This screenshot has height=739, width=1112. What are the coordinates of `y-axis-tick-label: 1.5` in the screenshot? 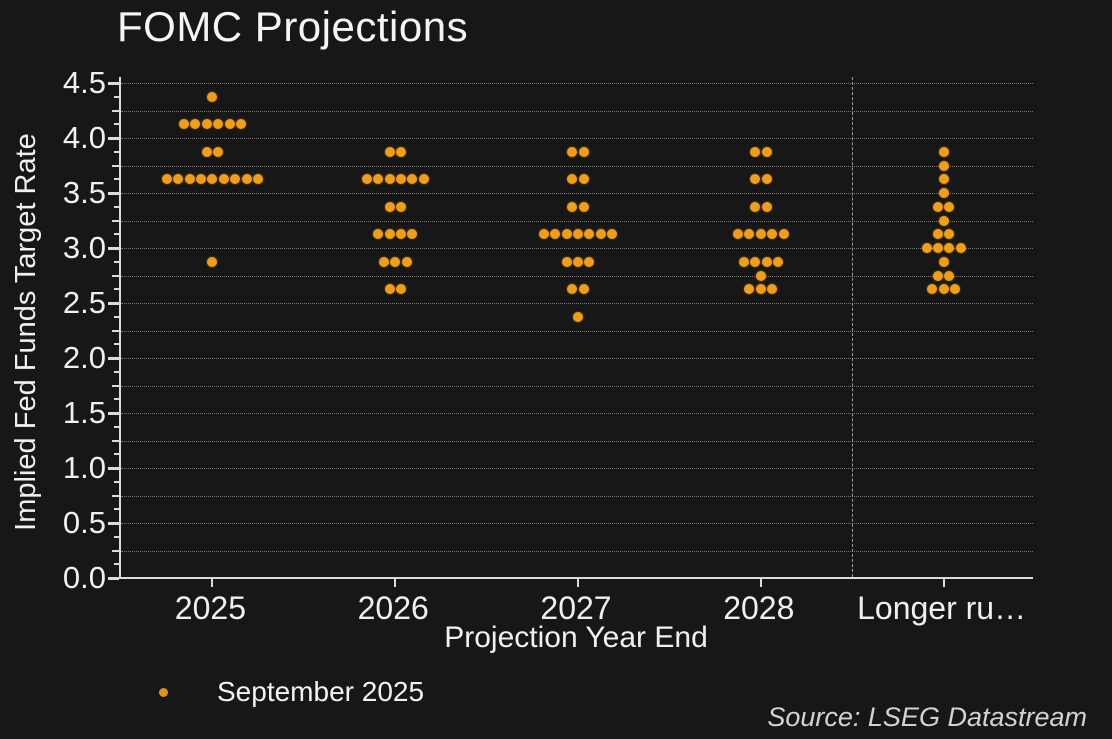 It's located at (84, 412).